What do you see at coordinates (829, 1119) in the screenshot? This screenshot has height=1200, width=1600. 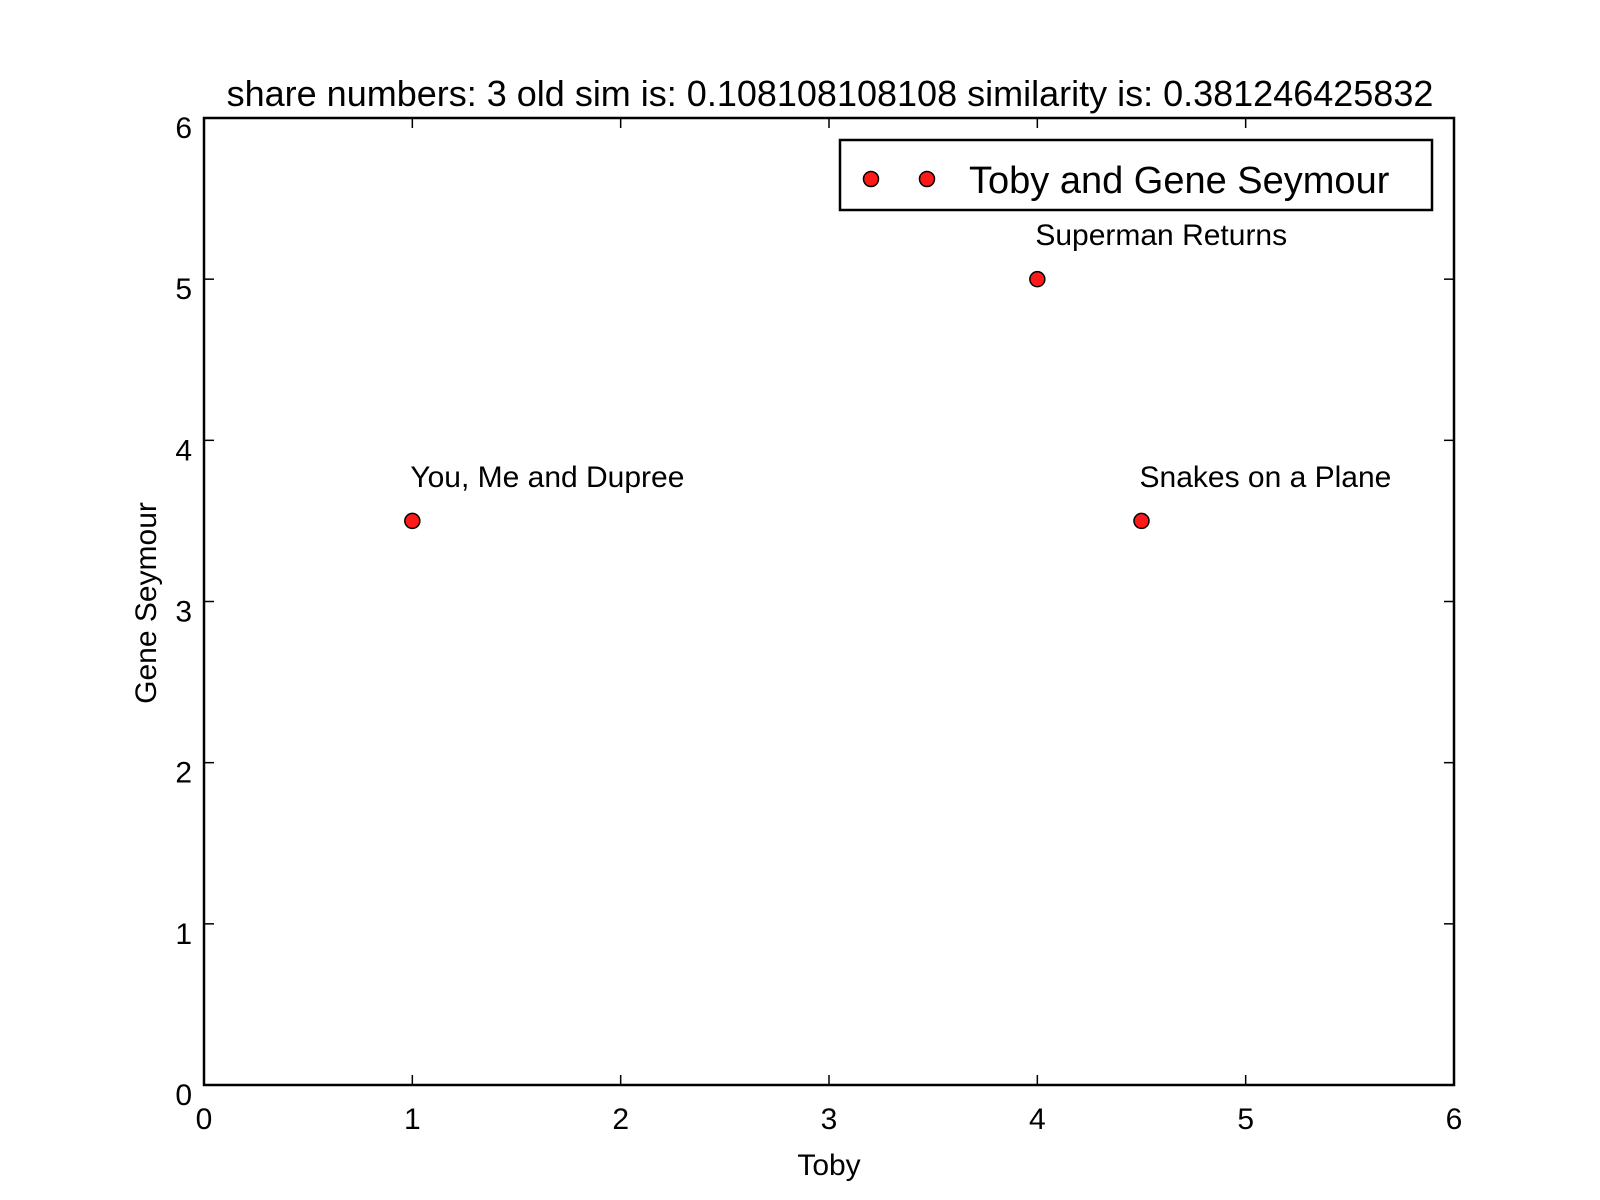 I see `x-tick-label: 3` at bounding box center [829, 1119].